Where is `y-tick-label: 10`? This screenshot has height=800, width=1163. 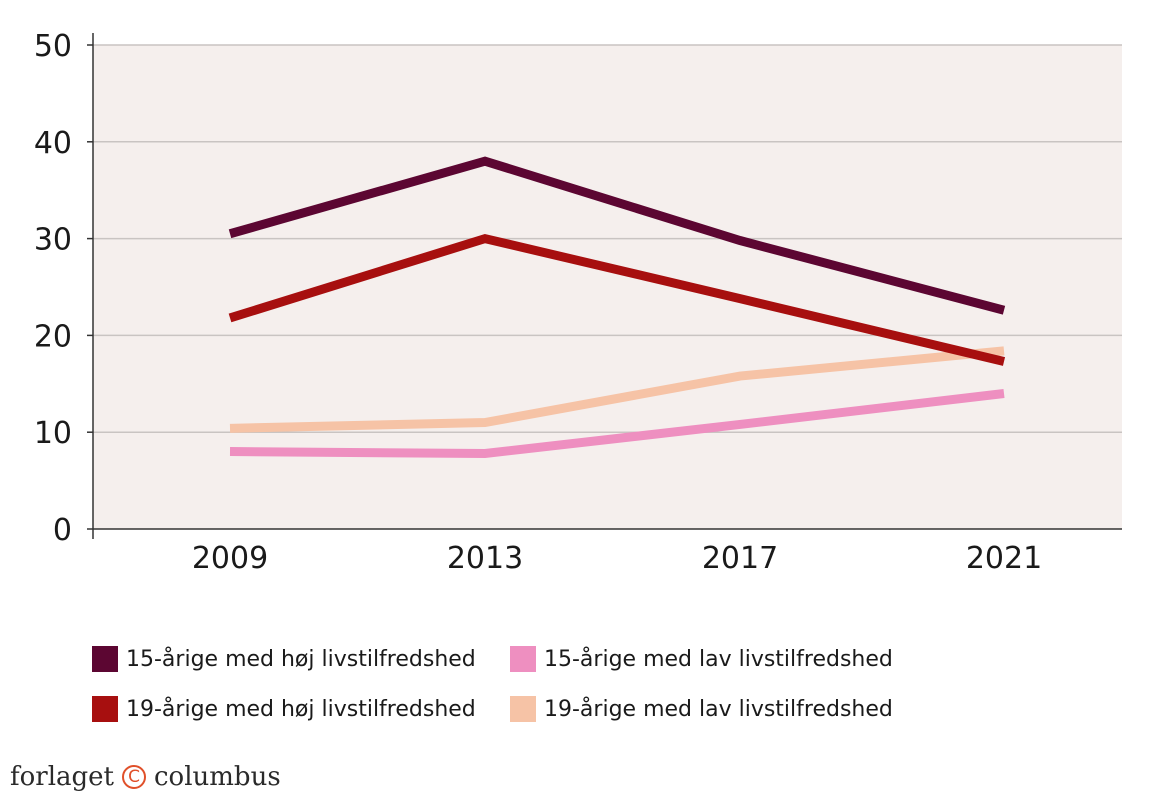 y-tick-label: 10 is located at coordinates (53, 433).